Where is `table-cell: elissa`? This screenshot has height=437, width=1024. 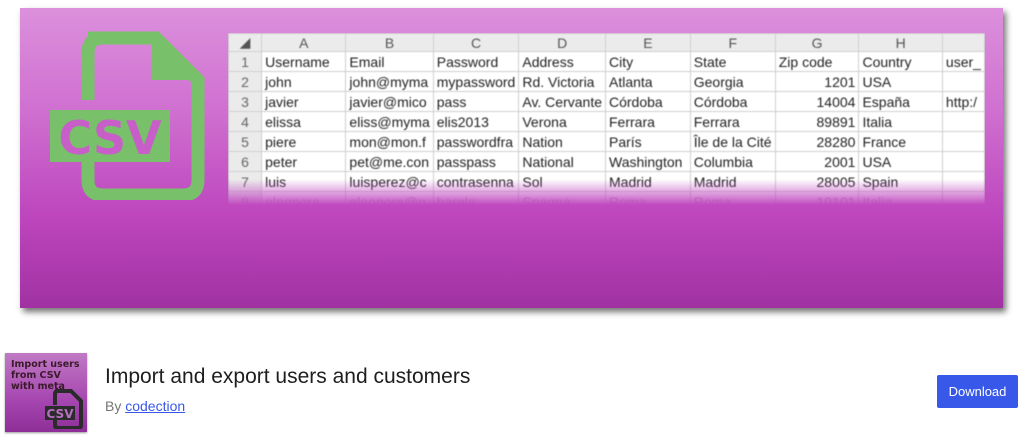
table-cell: elissa is located at coordinates (304, 121).